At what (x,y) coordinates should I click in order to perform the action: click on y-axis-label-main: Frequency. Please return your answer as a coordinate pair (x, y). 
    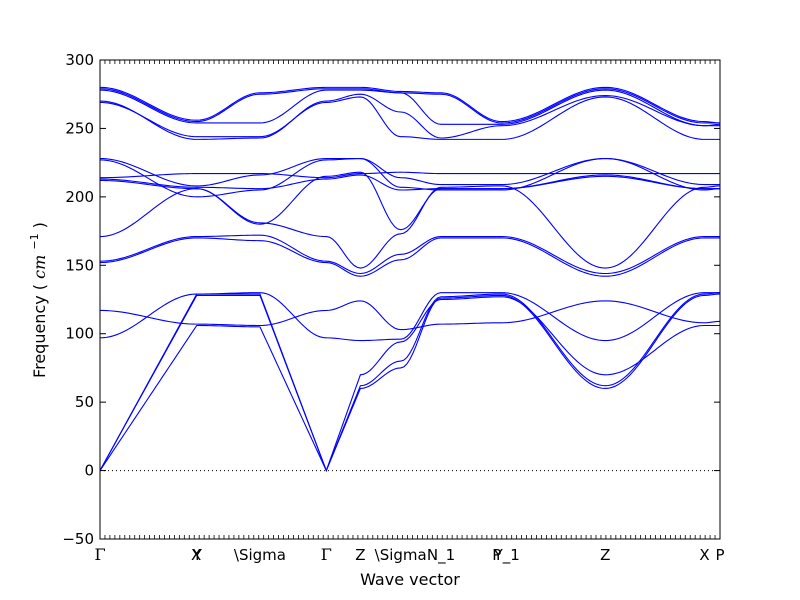
    Looking at the image, I should click on (39, 336).